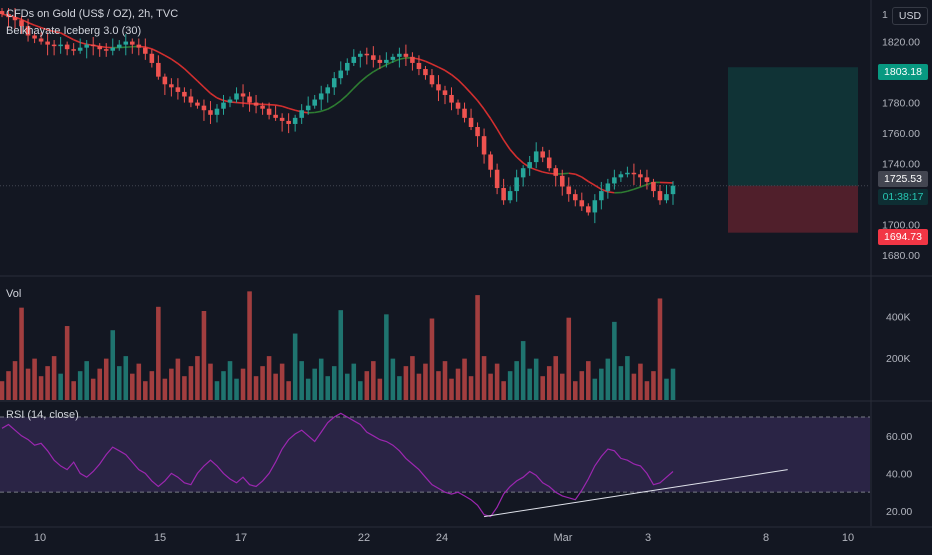  Describe the element at coordinates (563, 538) in the screenshot. I see `time-tick-label: Mar` at that location.